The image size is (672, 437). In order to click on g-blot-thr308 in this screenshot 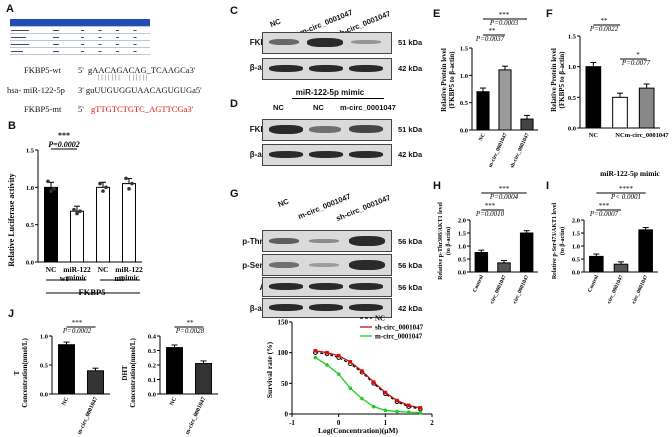, I will do `click(327, 241)`.